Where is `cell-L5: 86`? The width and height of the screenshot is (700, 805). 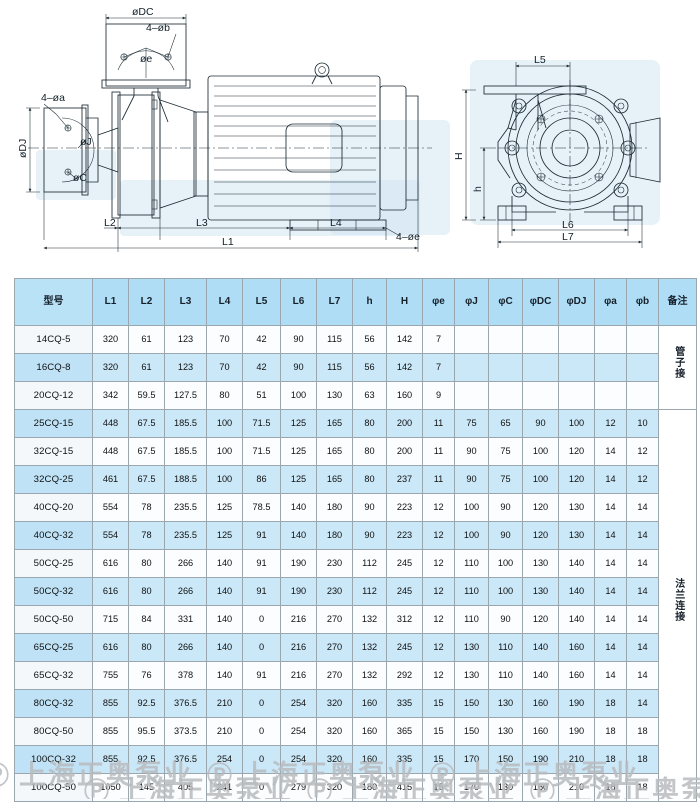 cell-L5: 86 is located at coordinates (261, 479).